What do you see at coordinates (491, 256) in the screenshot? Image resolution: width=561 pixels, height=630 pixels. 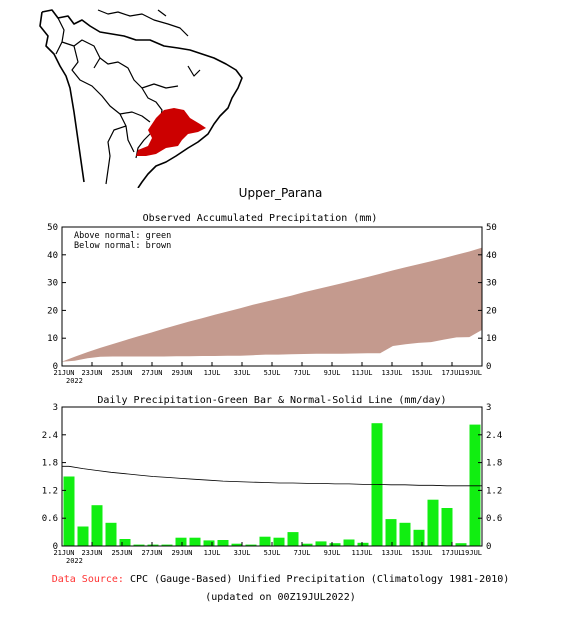 I see `y-tick-label-right: 40` at bounding box center [491, 256].